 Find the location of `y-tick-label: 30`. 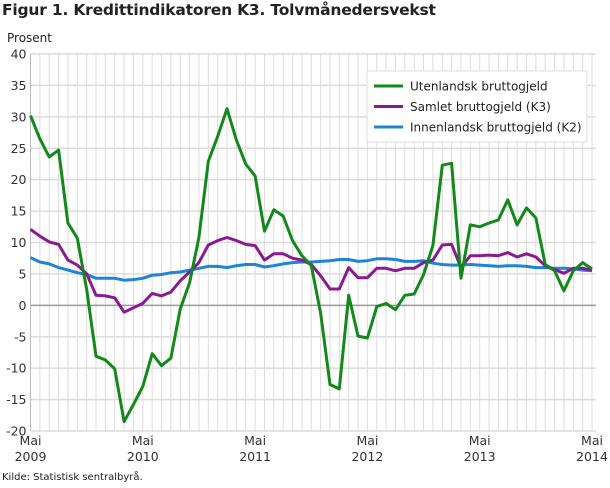

y-tick-label: 30 is located at coordinates (19, 116).